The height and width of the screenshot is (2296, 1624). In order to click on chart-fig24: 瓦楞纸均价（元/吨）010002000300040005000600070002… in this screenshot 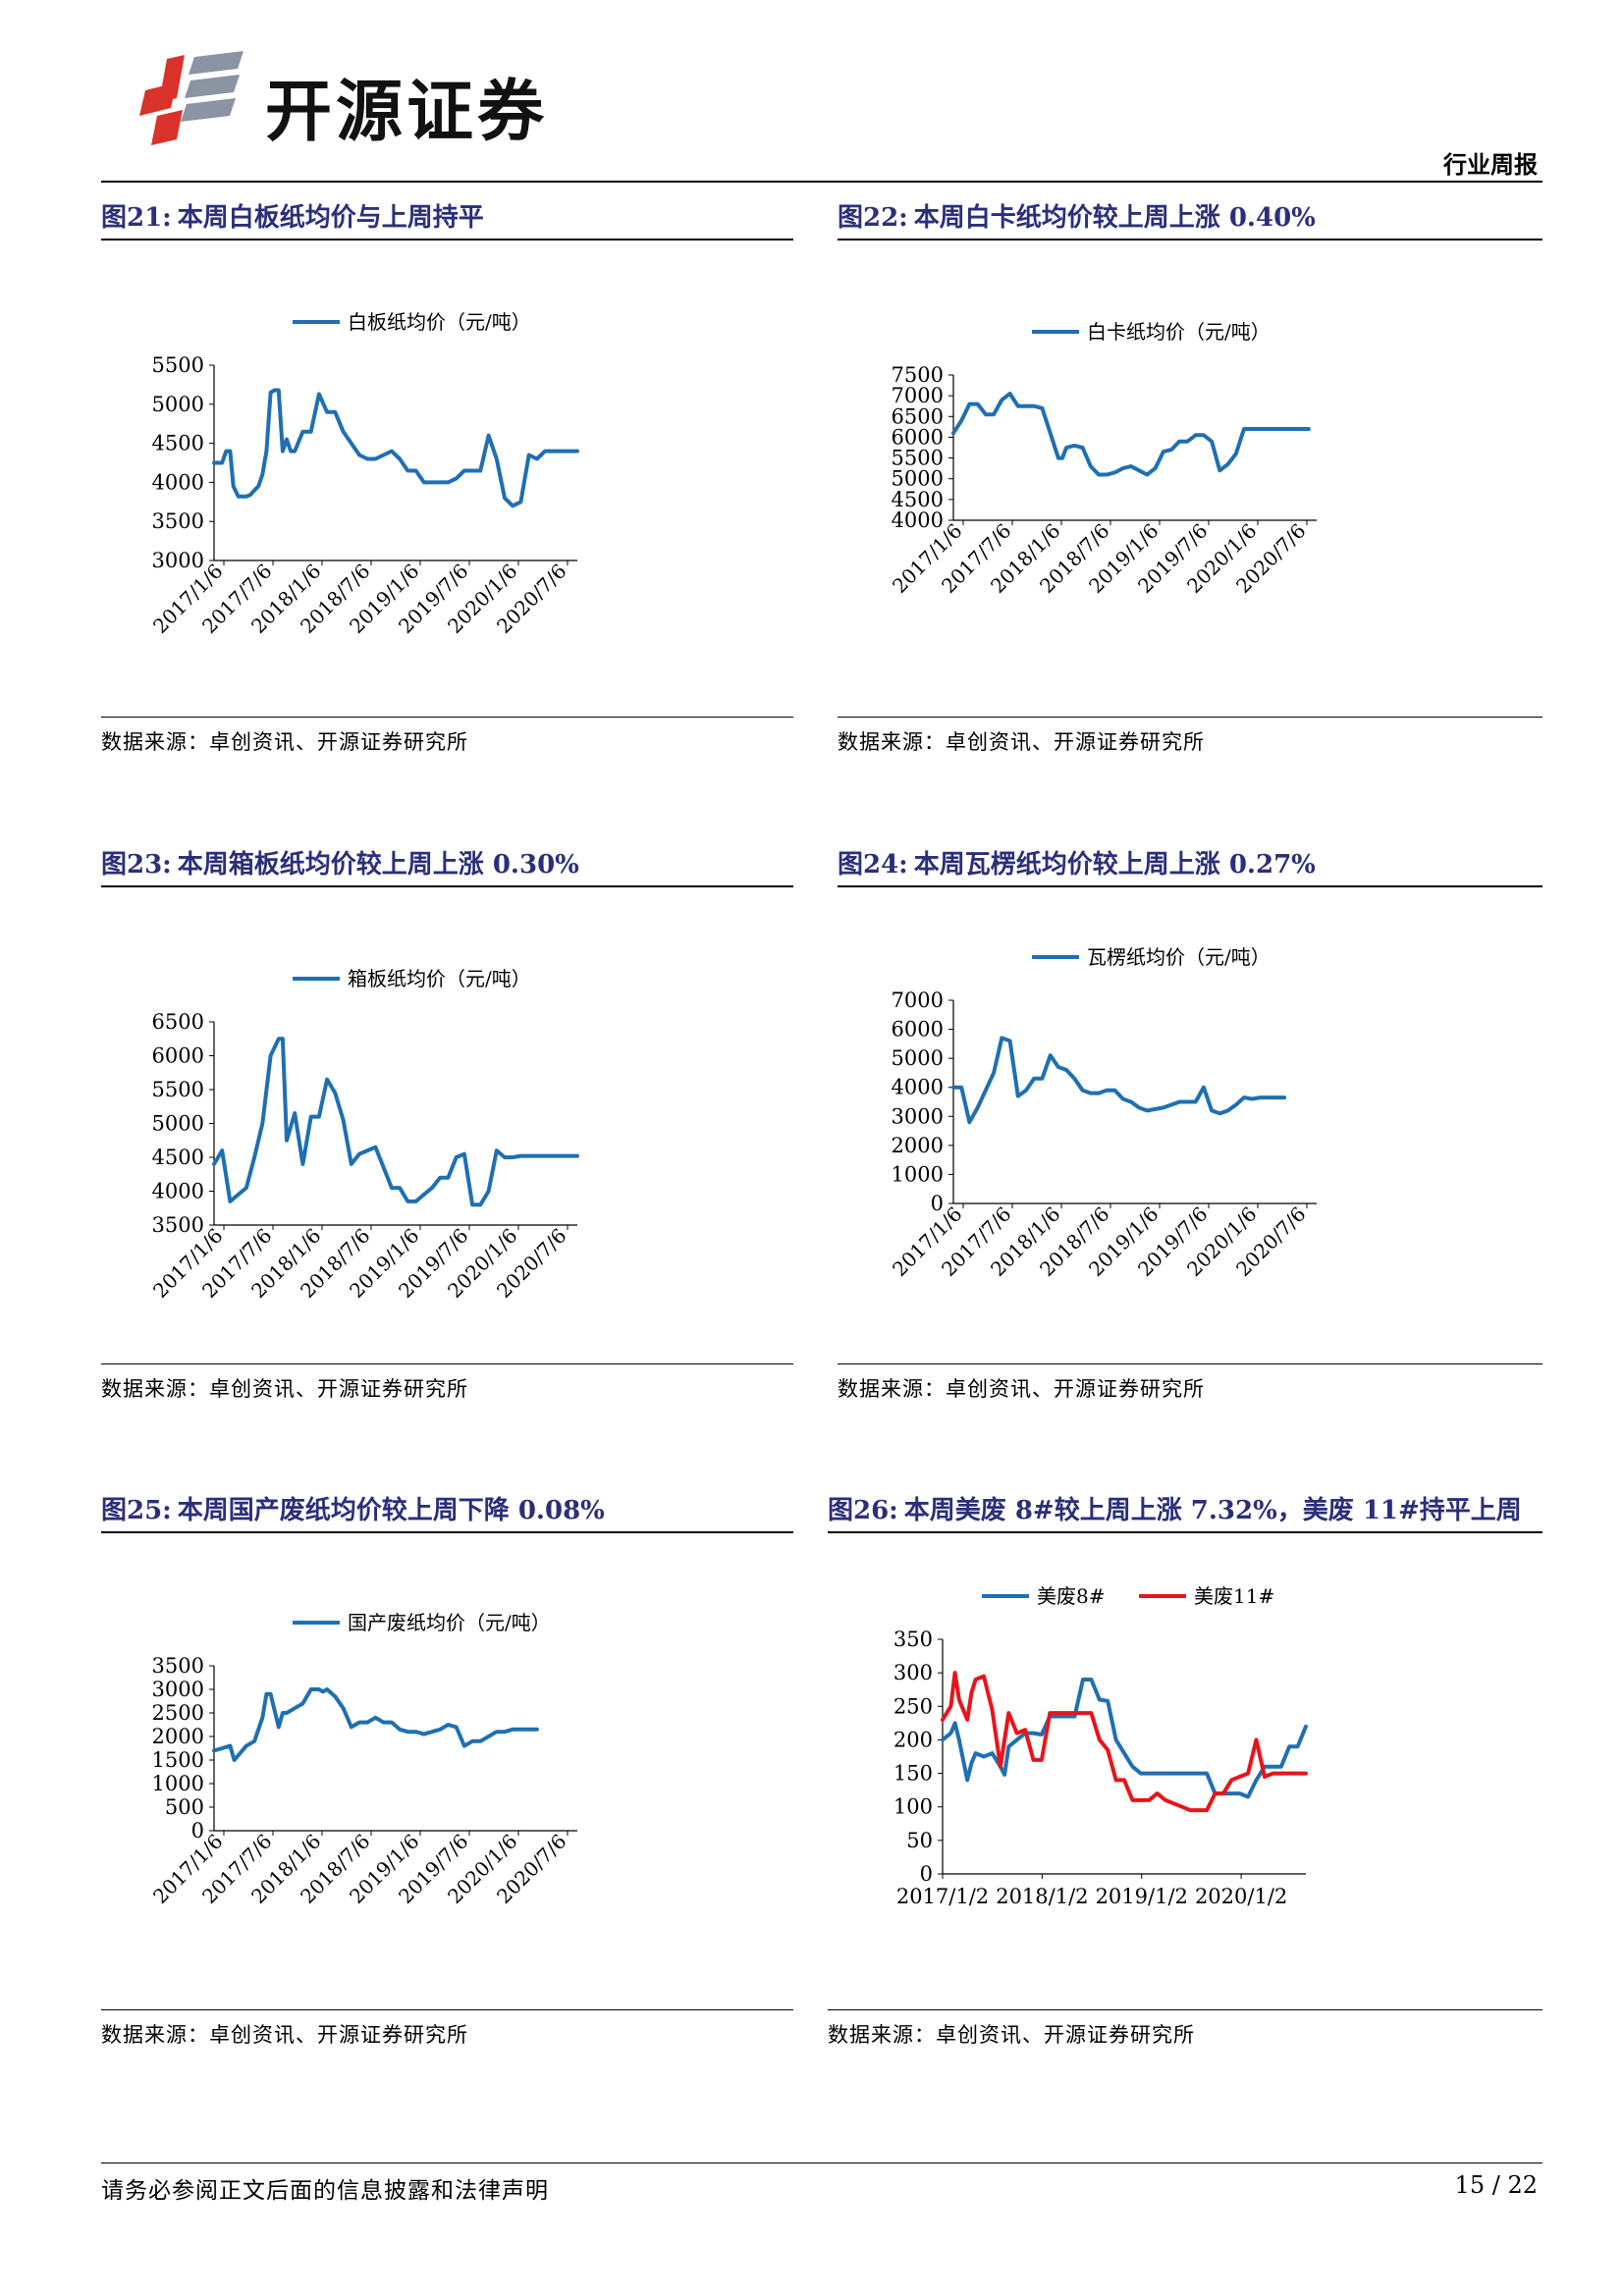, I will do `click(1102, 1113)`.